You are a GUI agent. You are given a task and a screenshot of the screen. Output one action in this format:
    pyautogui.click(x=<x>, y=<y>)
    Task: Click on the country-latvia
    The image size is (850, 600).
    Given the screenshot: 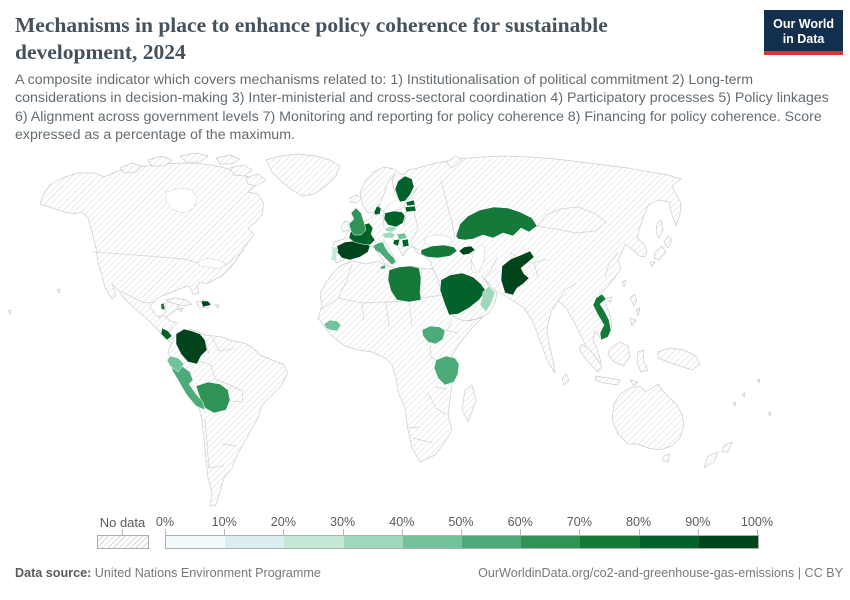 What is the action you would take?
    pyautogui.click(x=410, y=209)
    